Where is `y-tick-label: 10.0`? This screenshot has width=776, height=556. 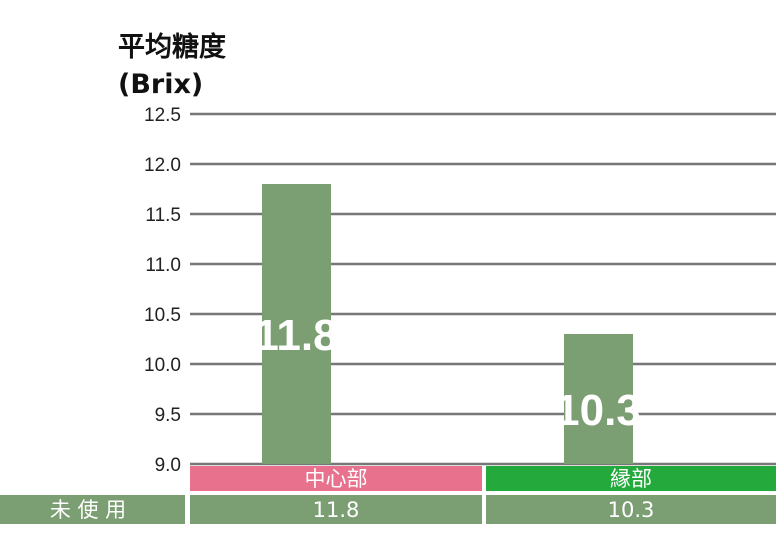 y-tick-label: 10.0 is located at coordinates (162, 365).